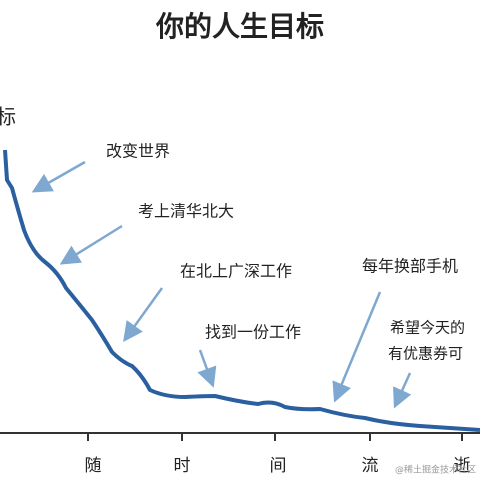  I want to click on annotation: 有优惠券可, so click(425, 354).